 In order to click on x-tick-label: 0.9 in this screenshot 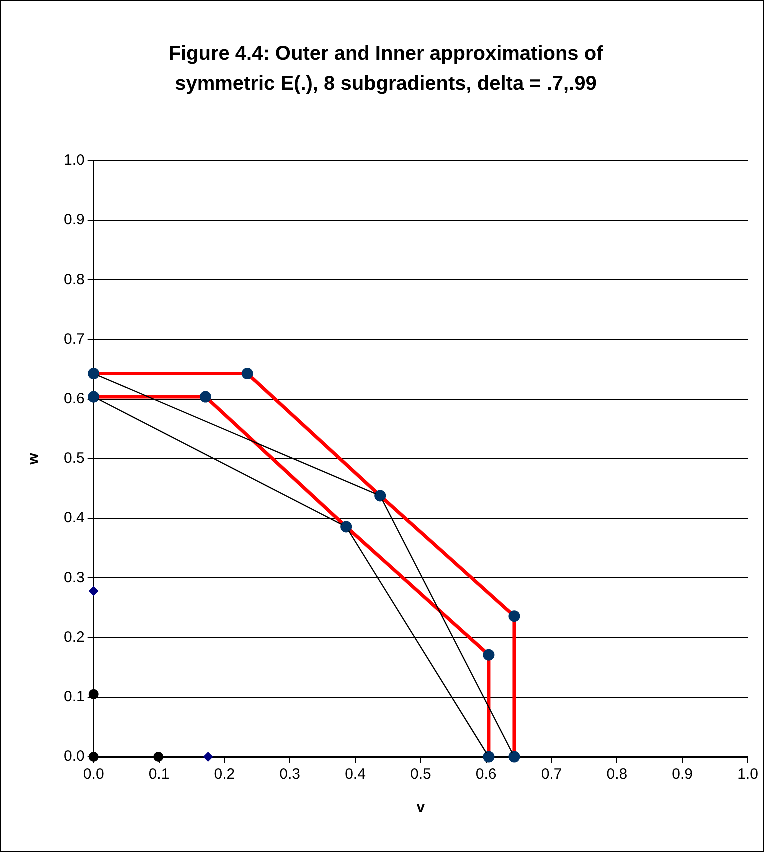, I will do `click(683, 775)`.